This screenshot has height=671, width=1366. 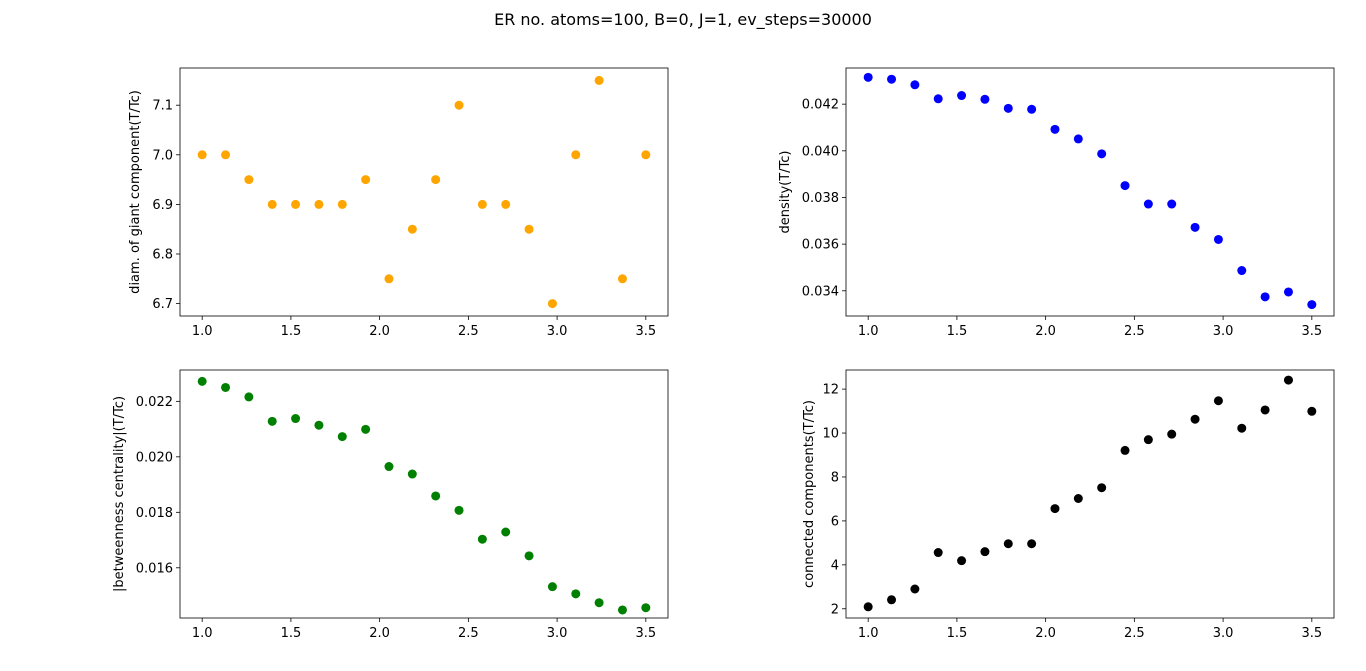 I want to click on chart-bottom-left-ytick-label: 0.018, so click(x=154, y=513).